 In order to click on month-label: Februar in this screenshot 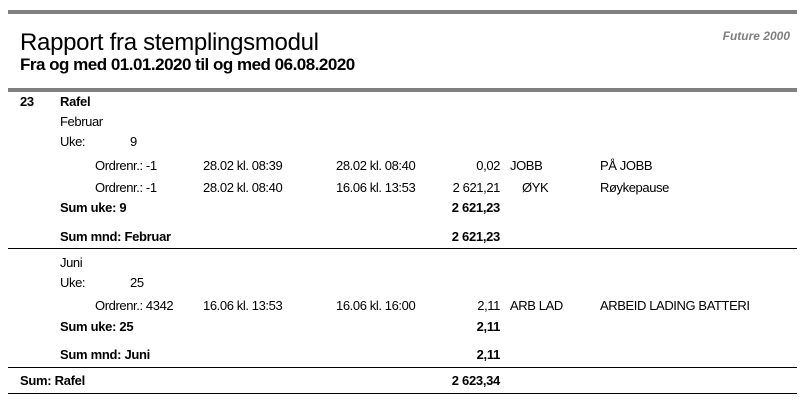, I will do `click(81, 121)`.